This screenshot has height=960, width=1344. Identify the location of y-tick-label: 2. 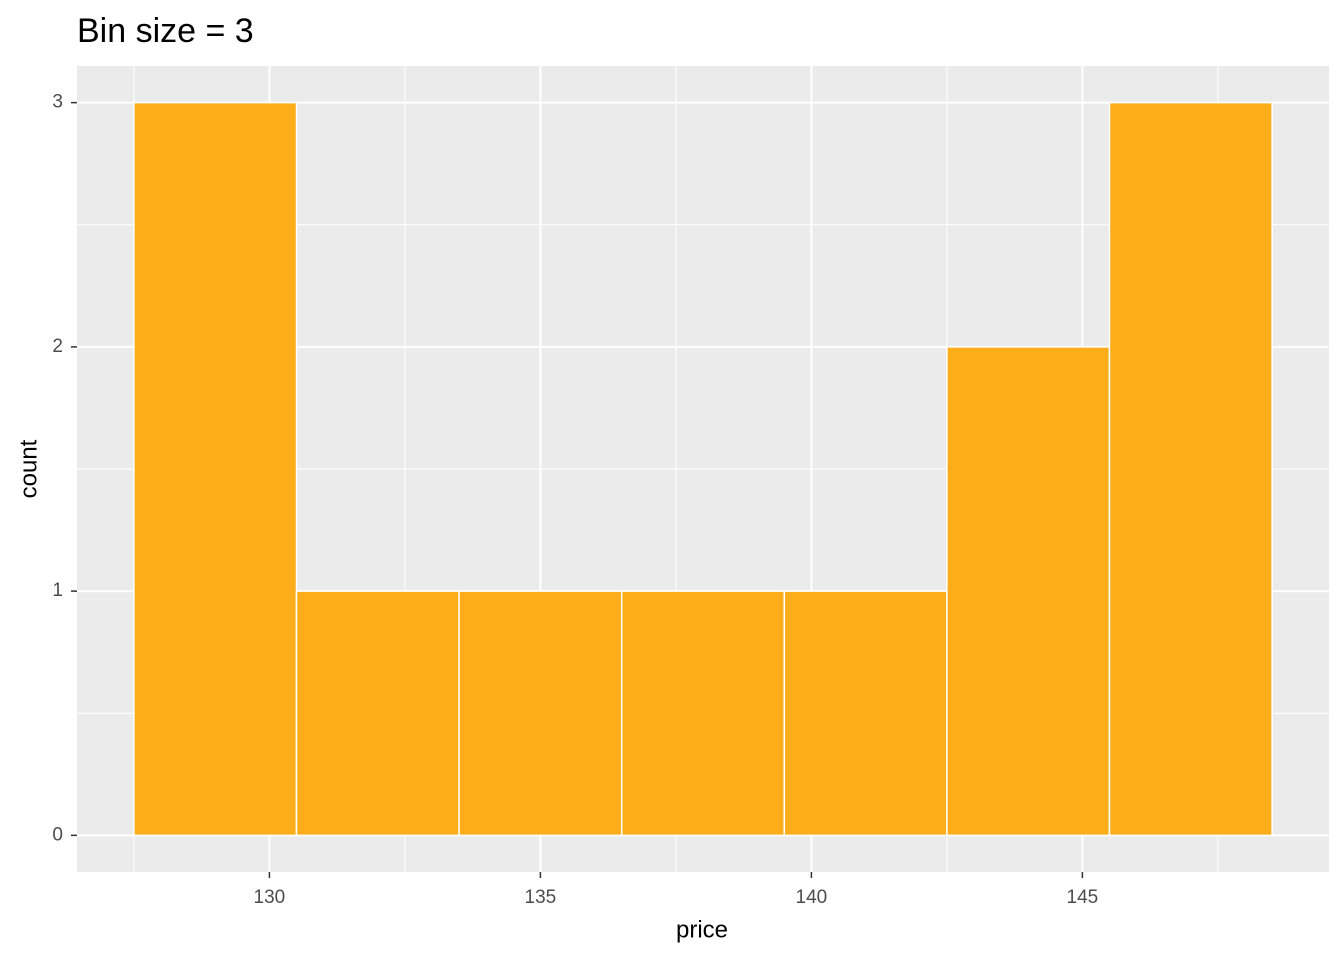
(57, 346).